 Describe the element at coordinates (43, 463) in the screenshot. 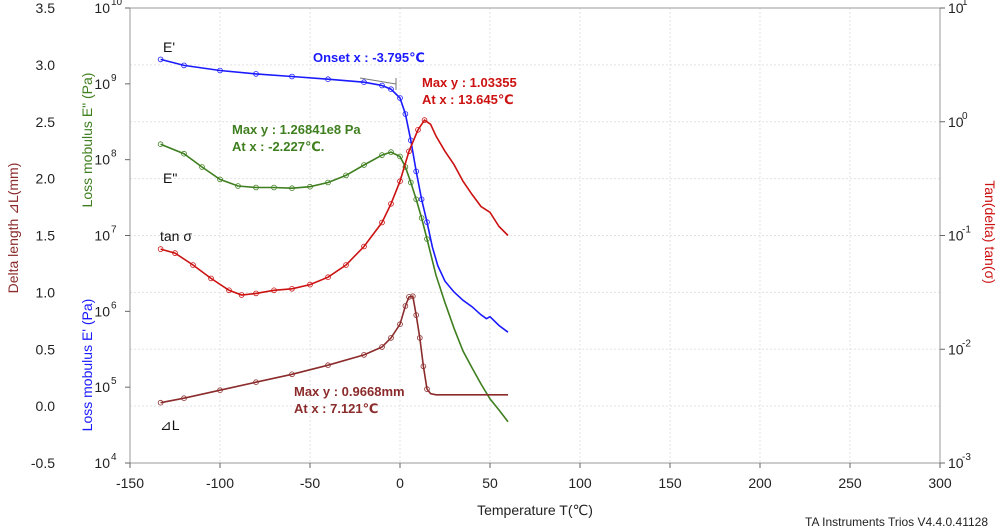

I see `delta-length-tick-label: -0.5` at that location.